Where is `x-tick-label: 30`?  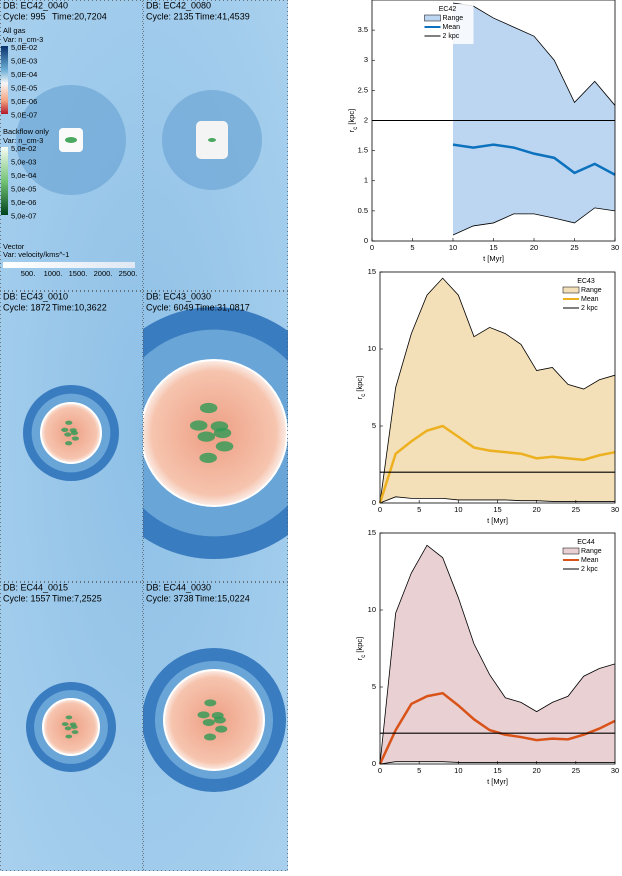
x-tick-label: 30 is located at coordinates (615, 509).